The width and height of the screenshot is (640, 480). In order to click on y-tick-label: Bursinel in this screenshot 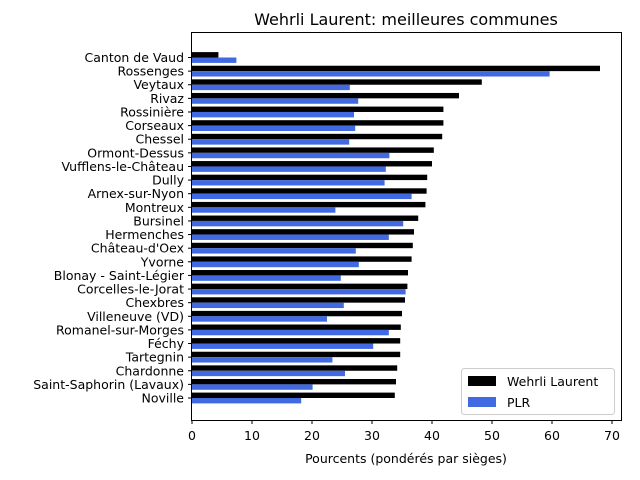, I will do `click(158, 220)`.